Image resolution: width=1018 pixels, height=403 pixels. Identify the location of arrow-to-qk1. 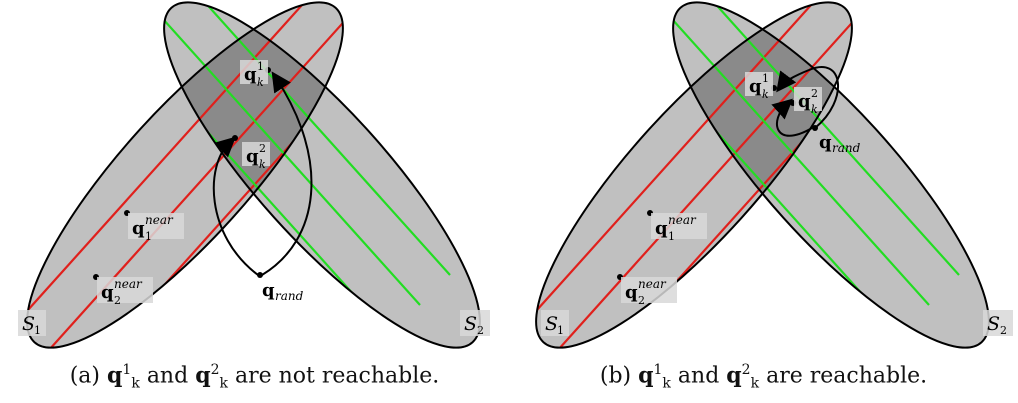
(287, 173).